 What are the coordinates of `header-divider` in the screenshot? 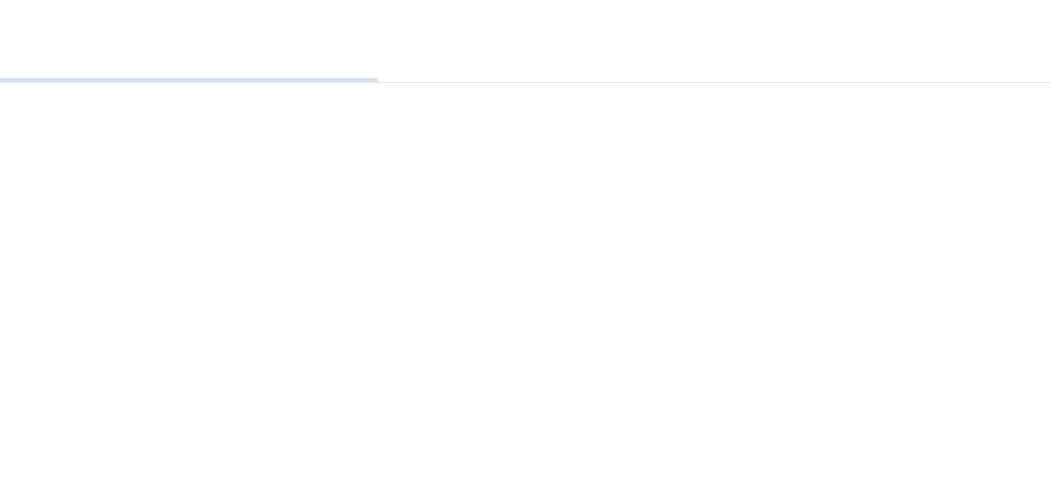 It's located at (525, 82).